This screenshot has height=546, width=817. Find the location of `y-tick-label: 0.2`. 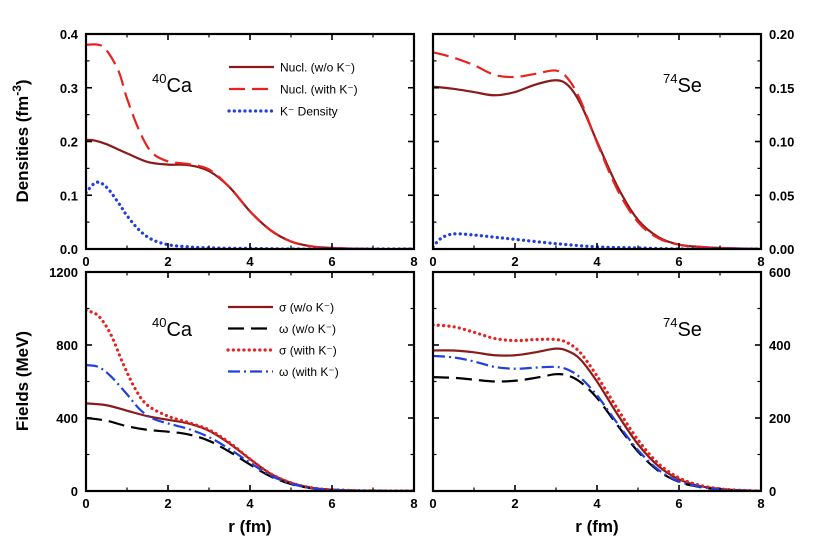

y-tick-label: 0.2 is located at coordinates (69, 142).